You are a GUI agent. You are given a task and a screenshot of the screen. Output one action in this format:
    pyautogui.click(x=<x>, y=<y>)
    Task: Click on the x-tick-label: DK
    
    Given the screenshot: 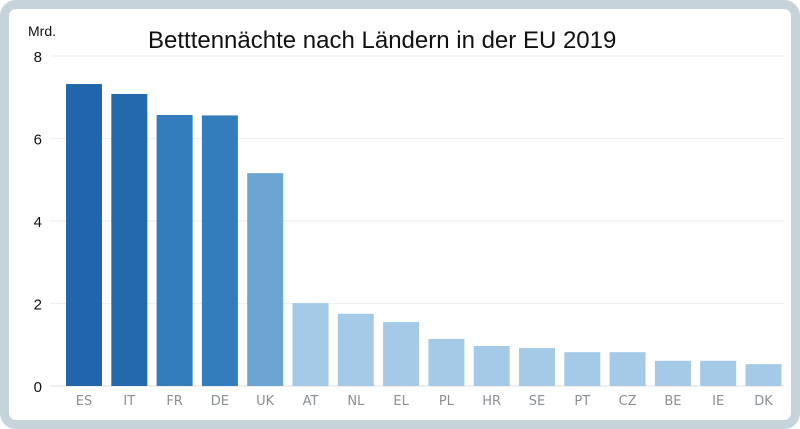 What is the action you would take?
    pyautogui.click(x=763, y=401)
    